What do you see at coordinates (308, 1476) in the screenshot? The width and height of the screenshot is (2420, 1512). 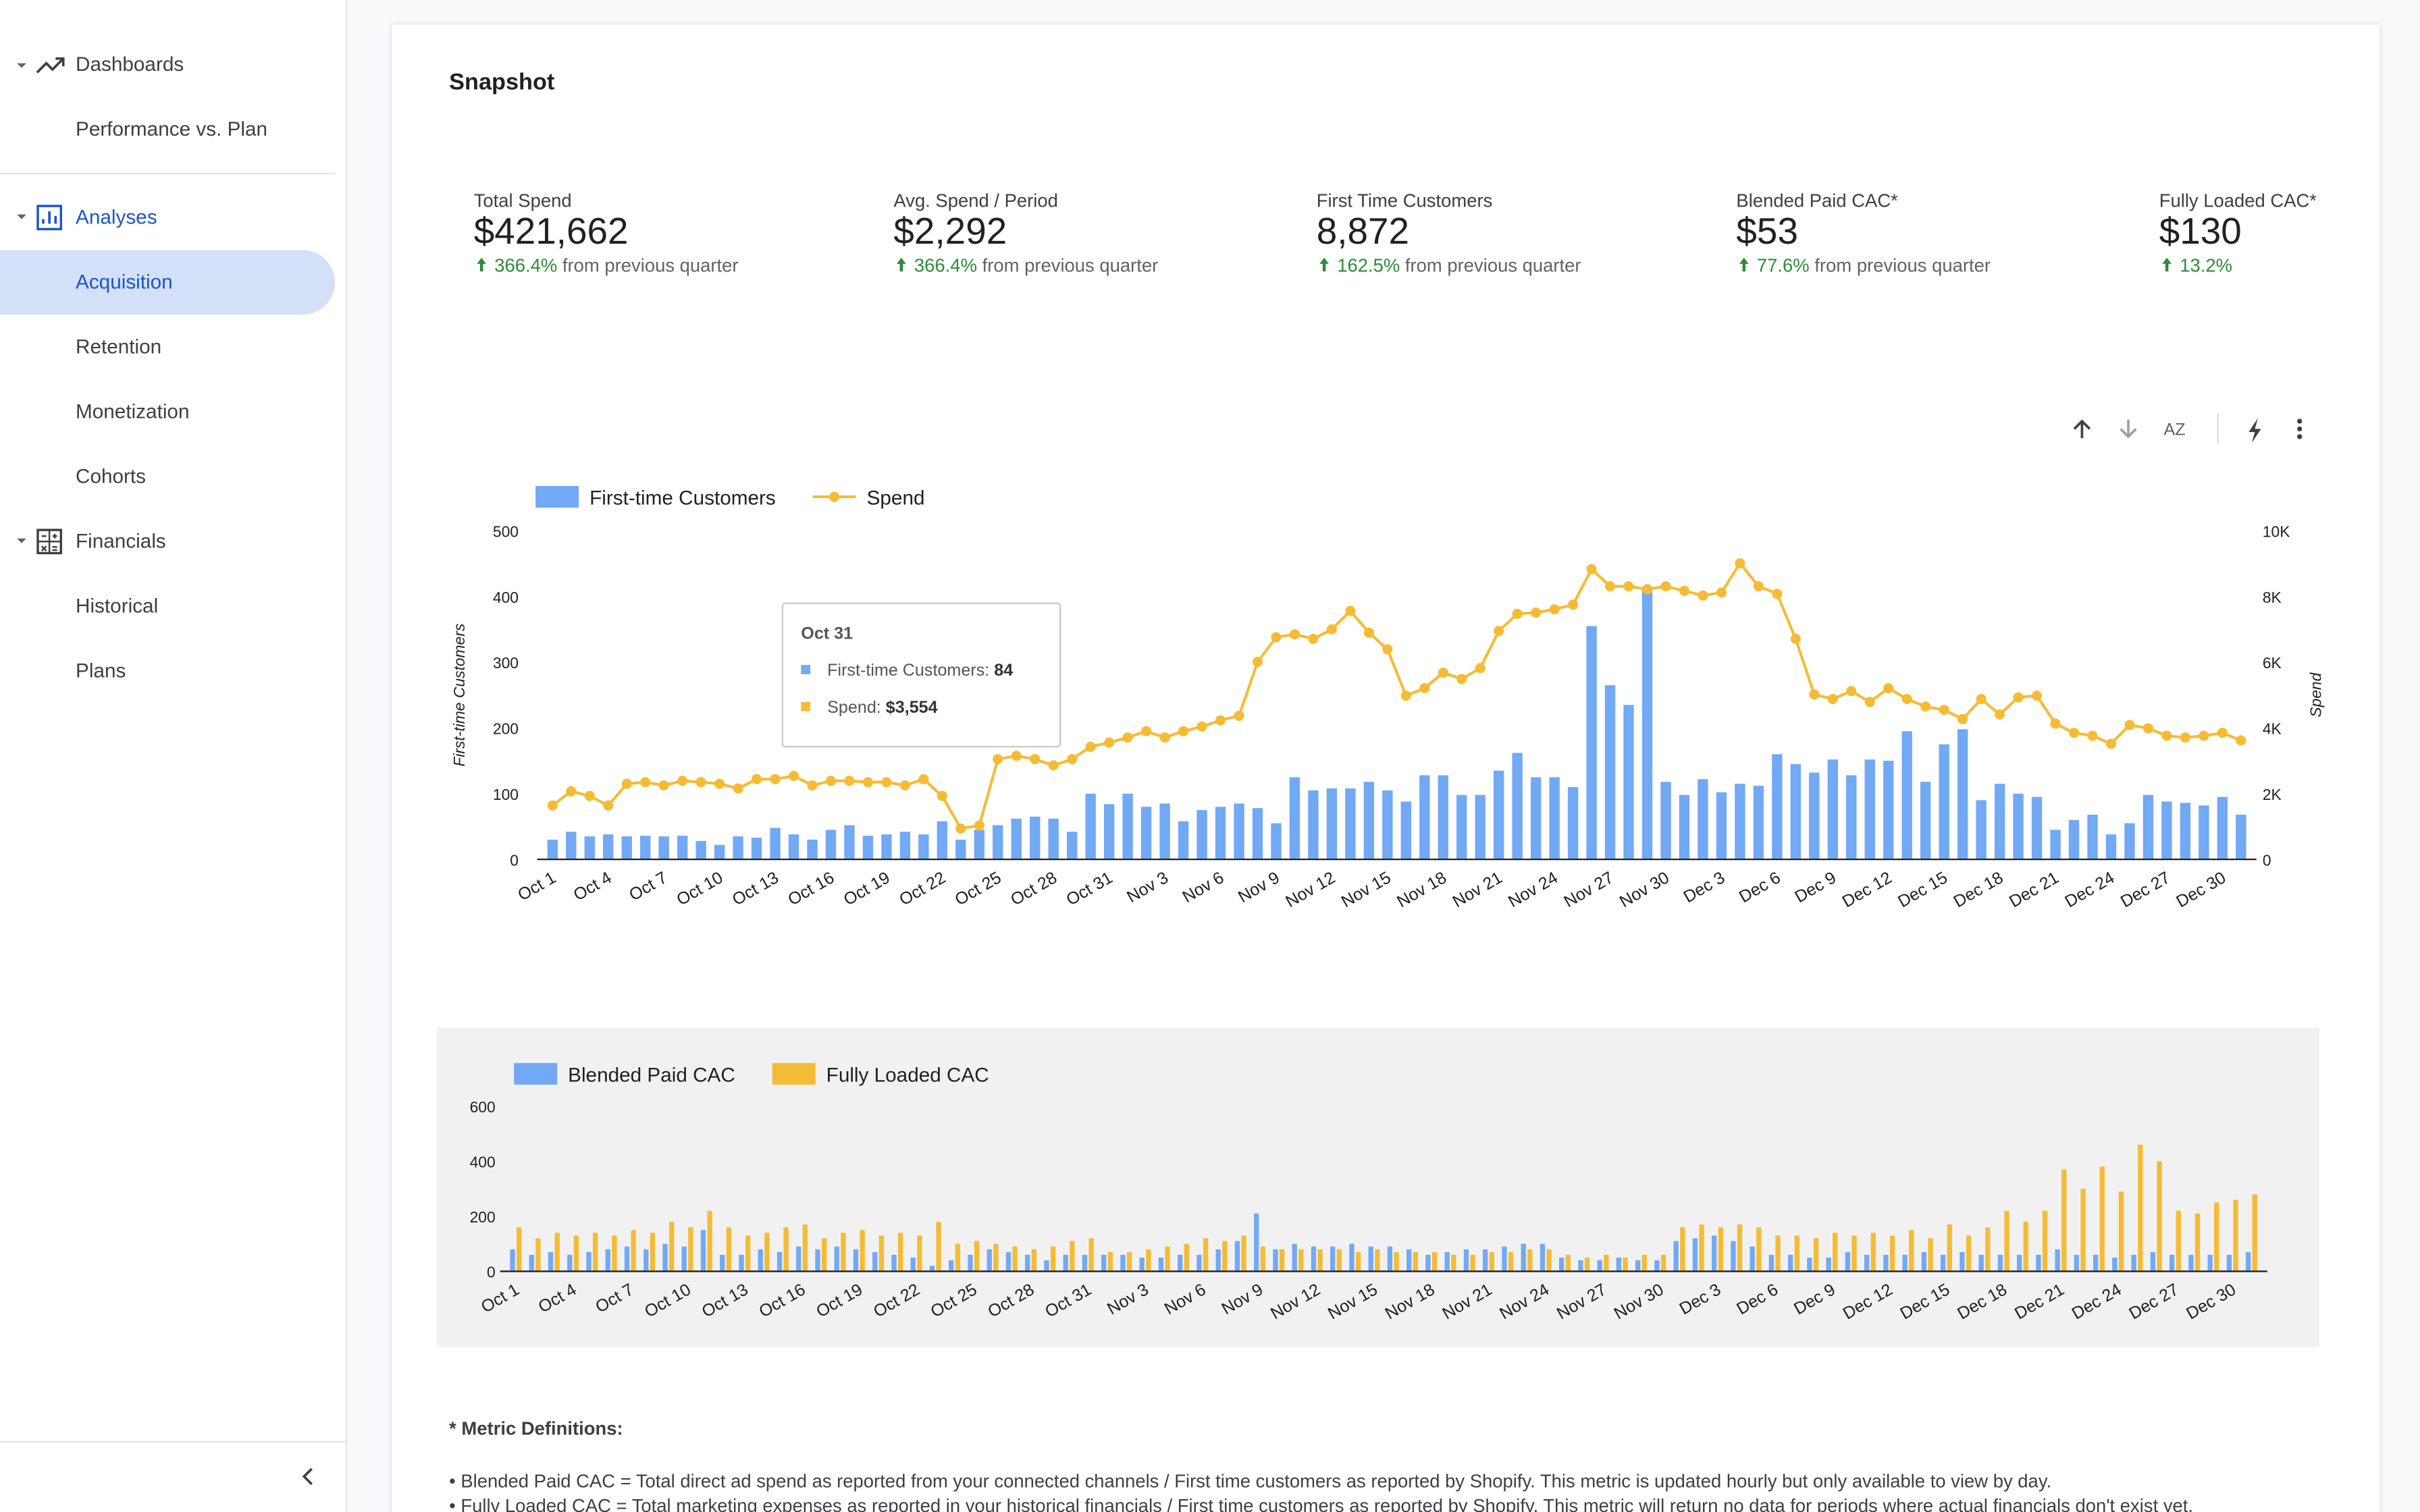 I see `collapse-button` at bounding box center [308, 1476].